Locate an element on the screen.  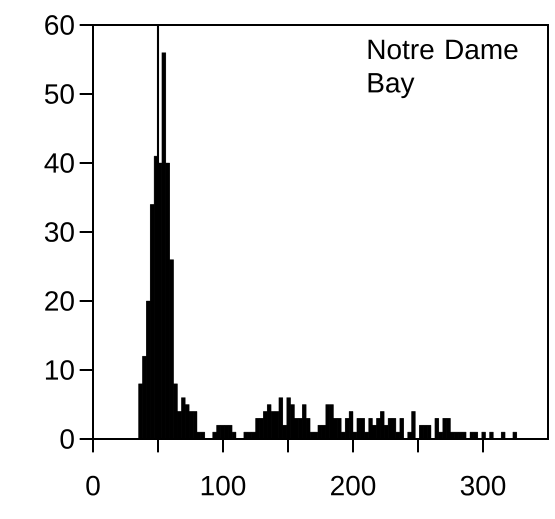
x-tick-label: 200 is located at coordinates (353, 486).